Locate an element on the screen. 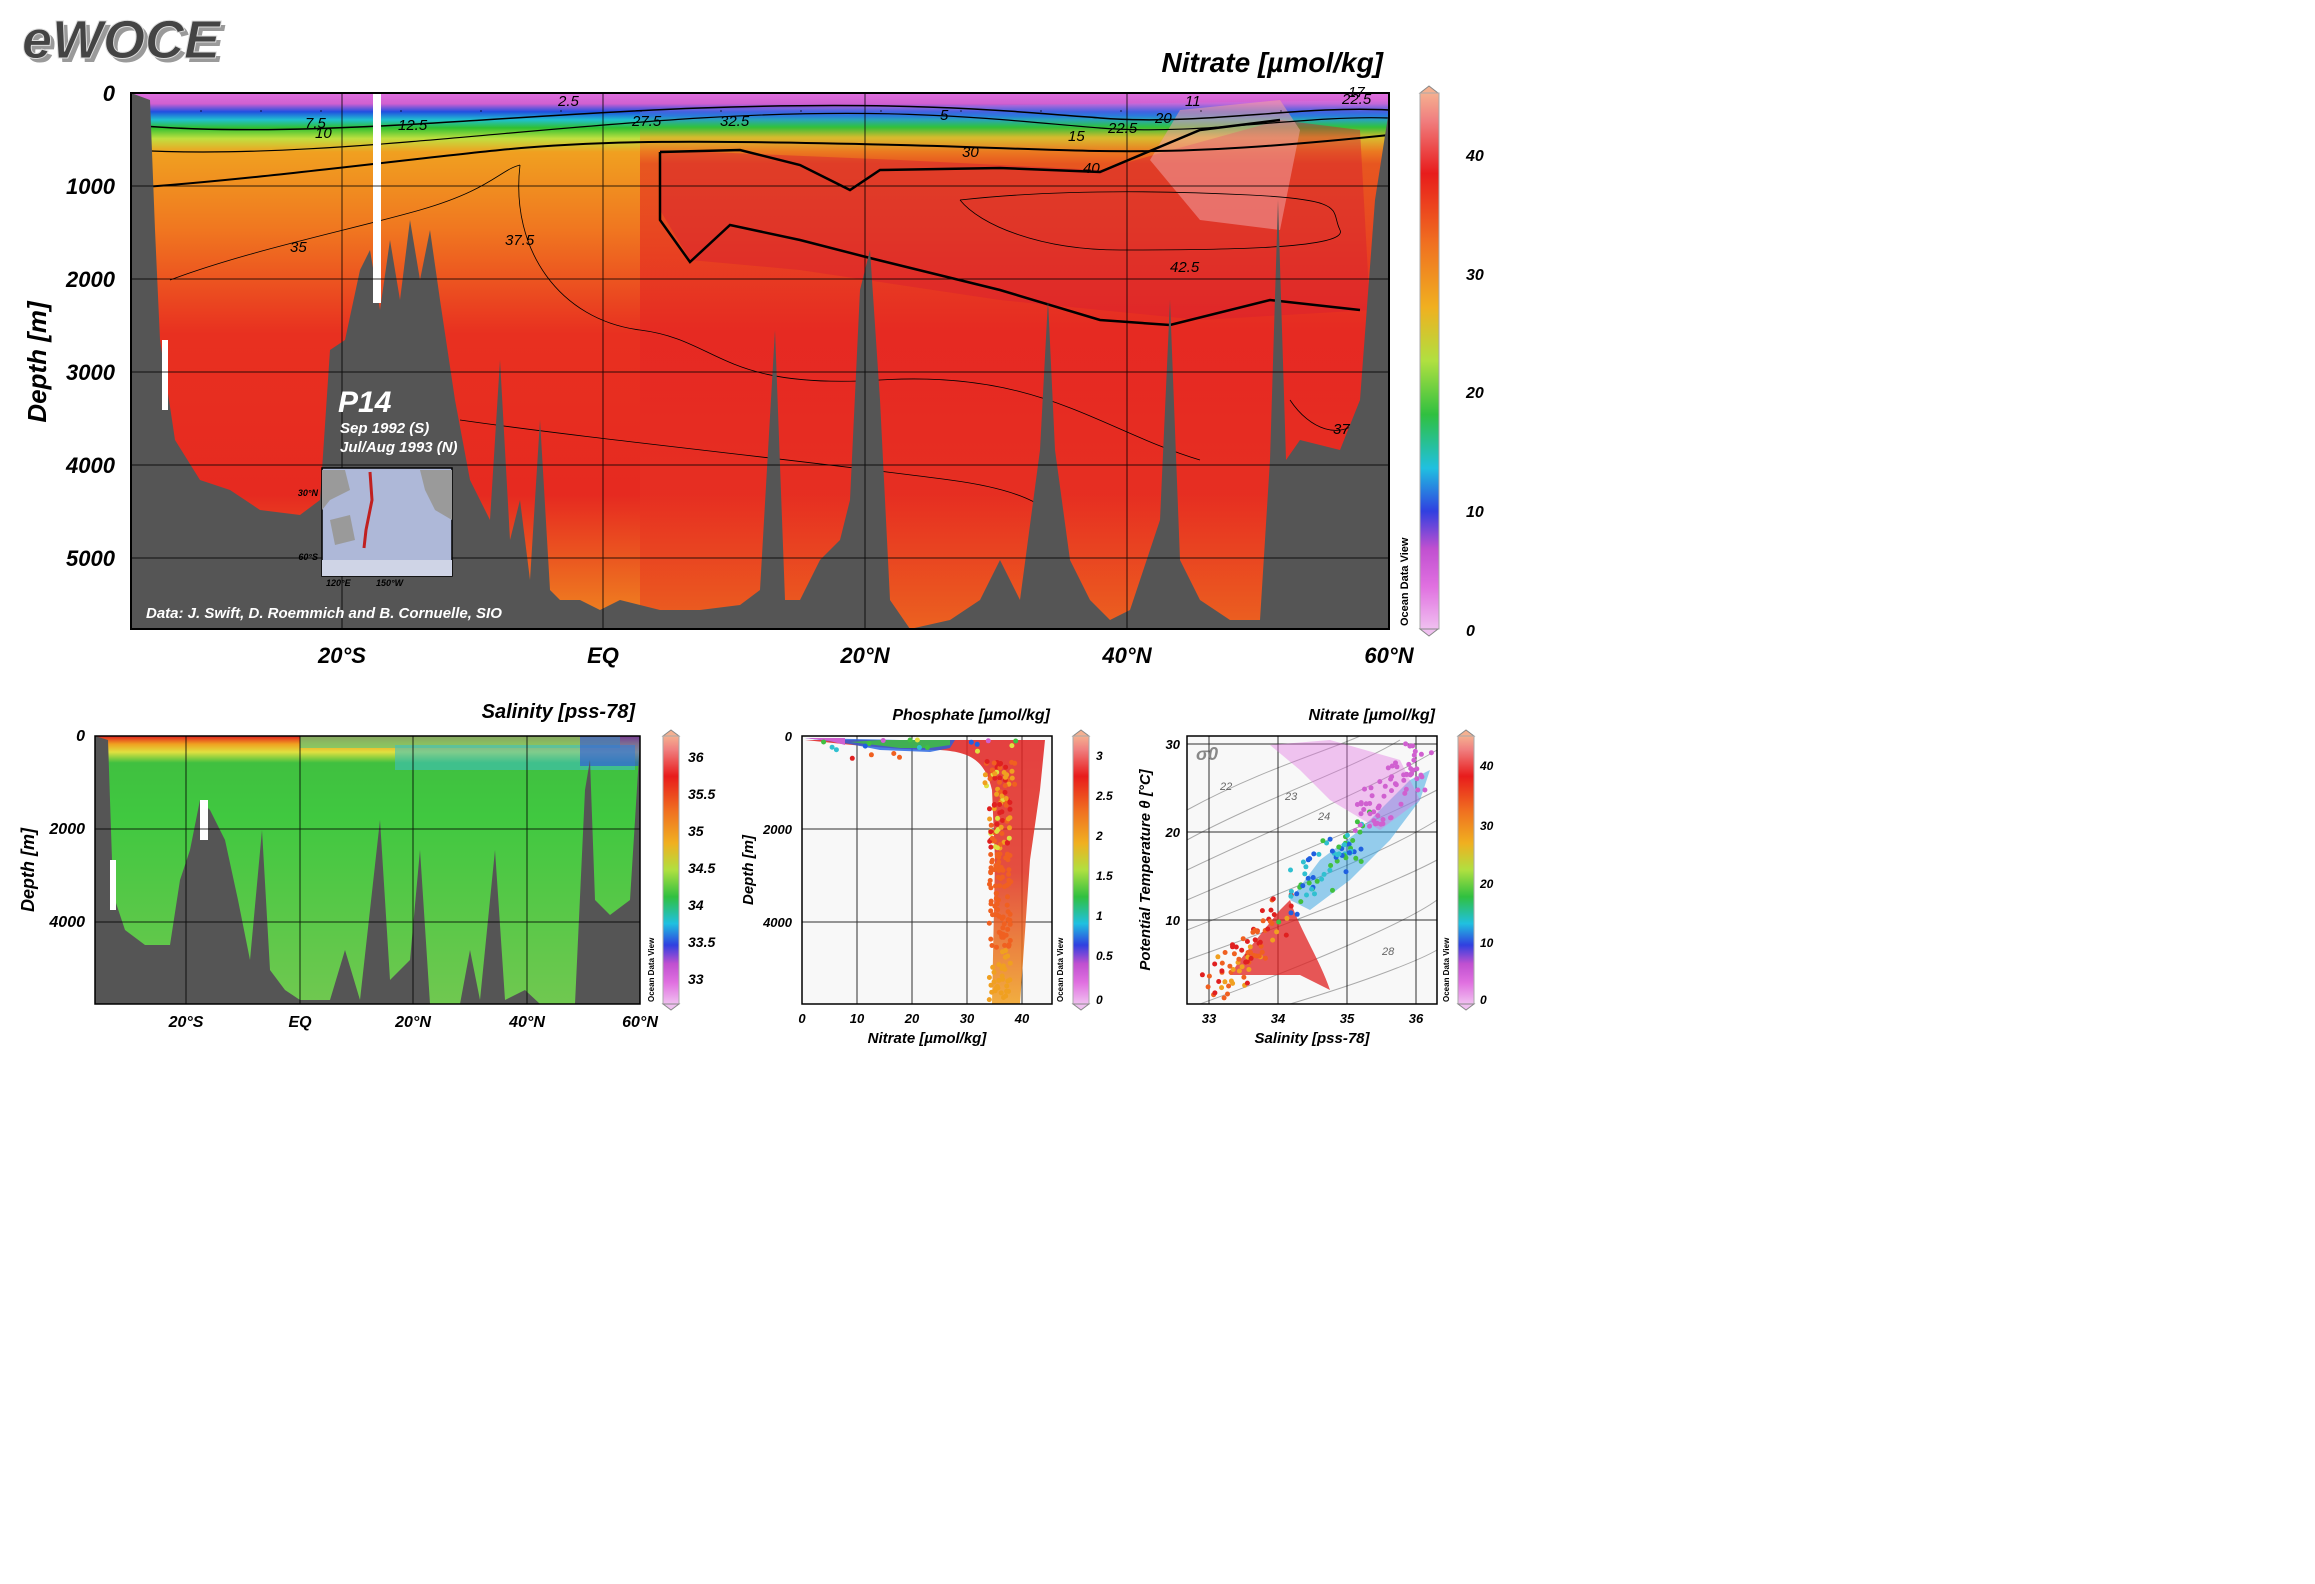 The width and height of the screenshot is (2315, 1584). x-tick: 33 is located at coordinates (1209, 1018).